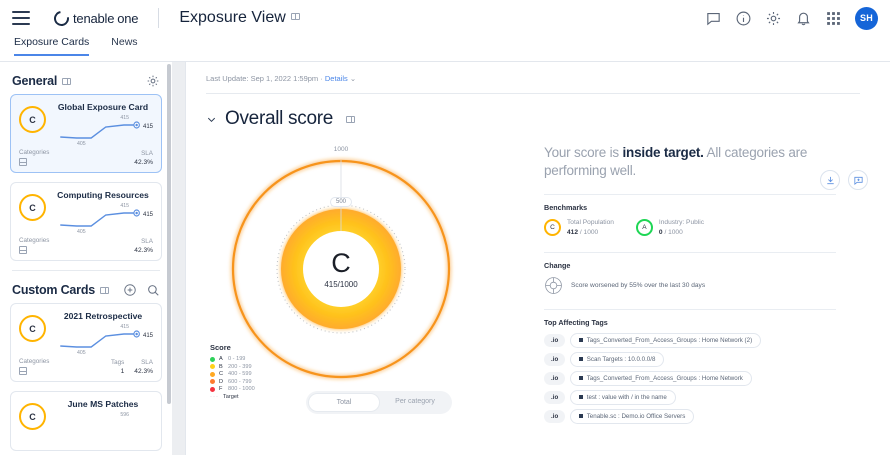  What do you see at coordinates (341, 149) in the screenshot?
I see `gauge-tick-1000: 1000` at bounding box center [341, 149].